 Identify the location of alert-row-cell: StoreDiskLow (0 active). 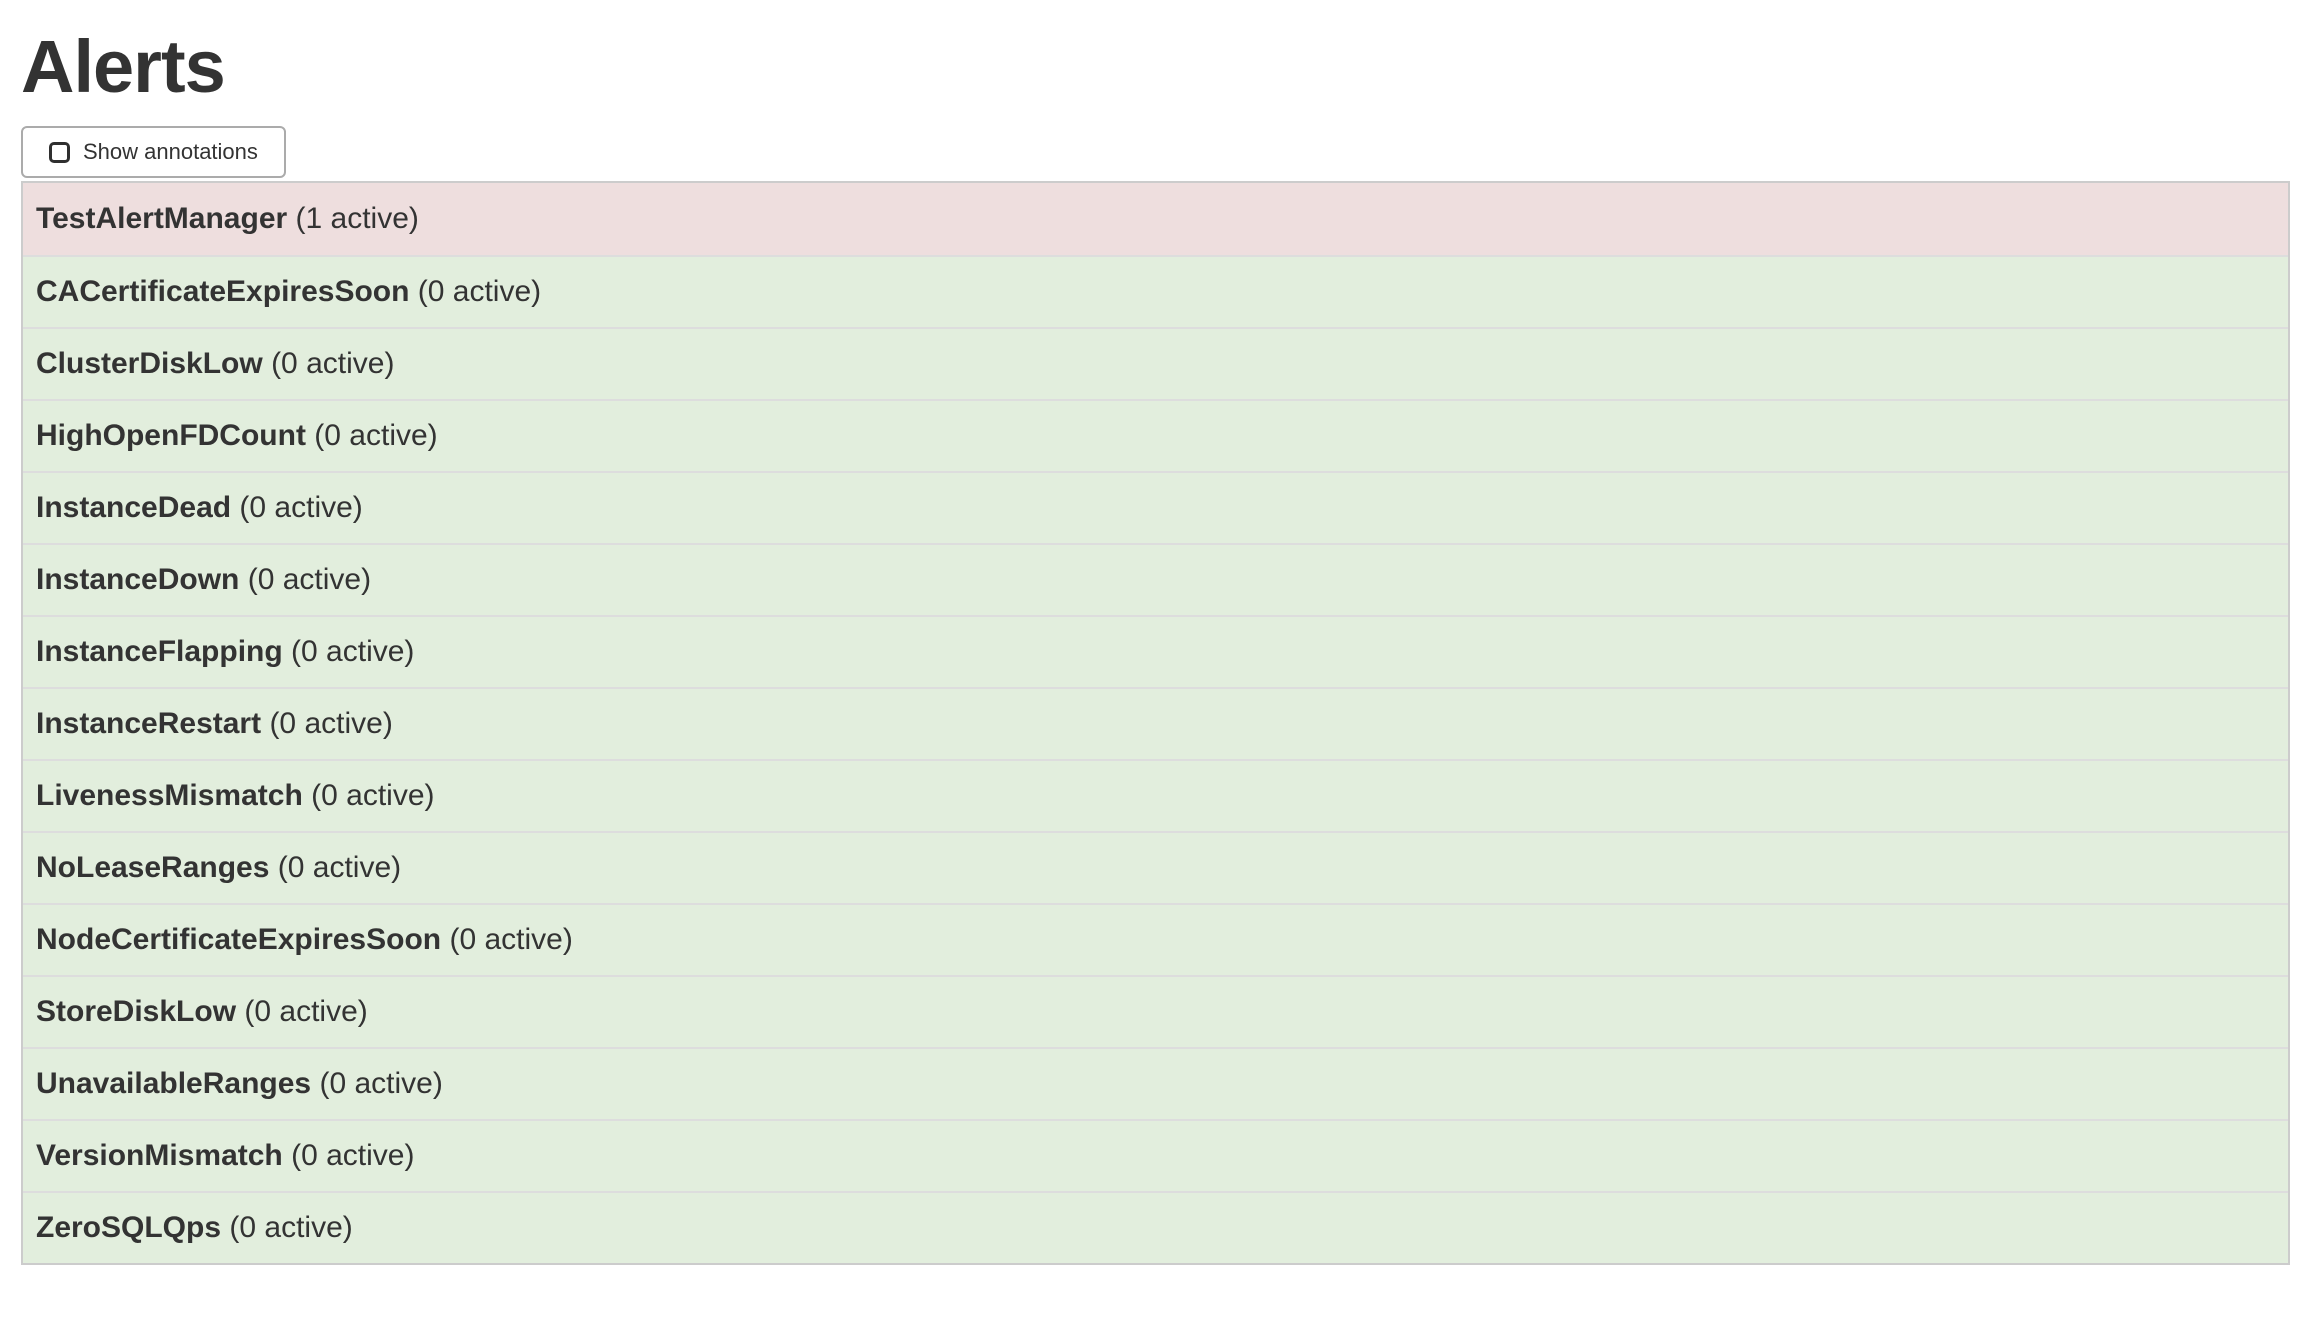
(1155, 1011).